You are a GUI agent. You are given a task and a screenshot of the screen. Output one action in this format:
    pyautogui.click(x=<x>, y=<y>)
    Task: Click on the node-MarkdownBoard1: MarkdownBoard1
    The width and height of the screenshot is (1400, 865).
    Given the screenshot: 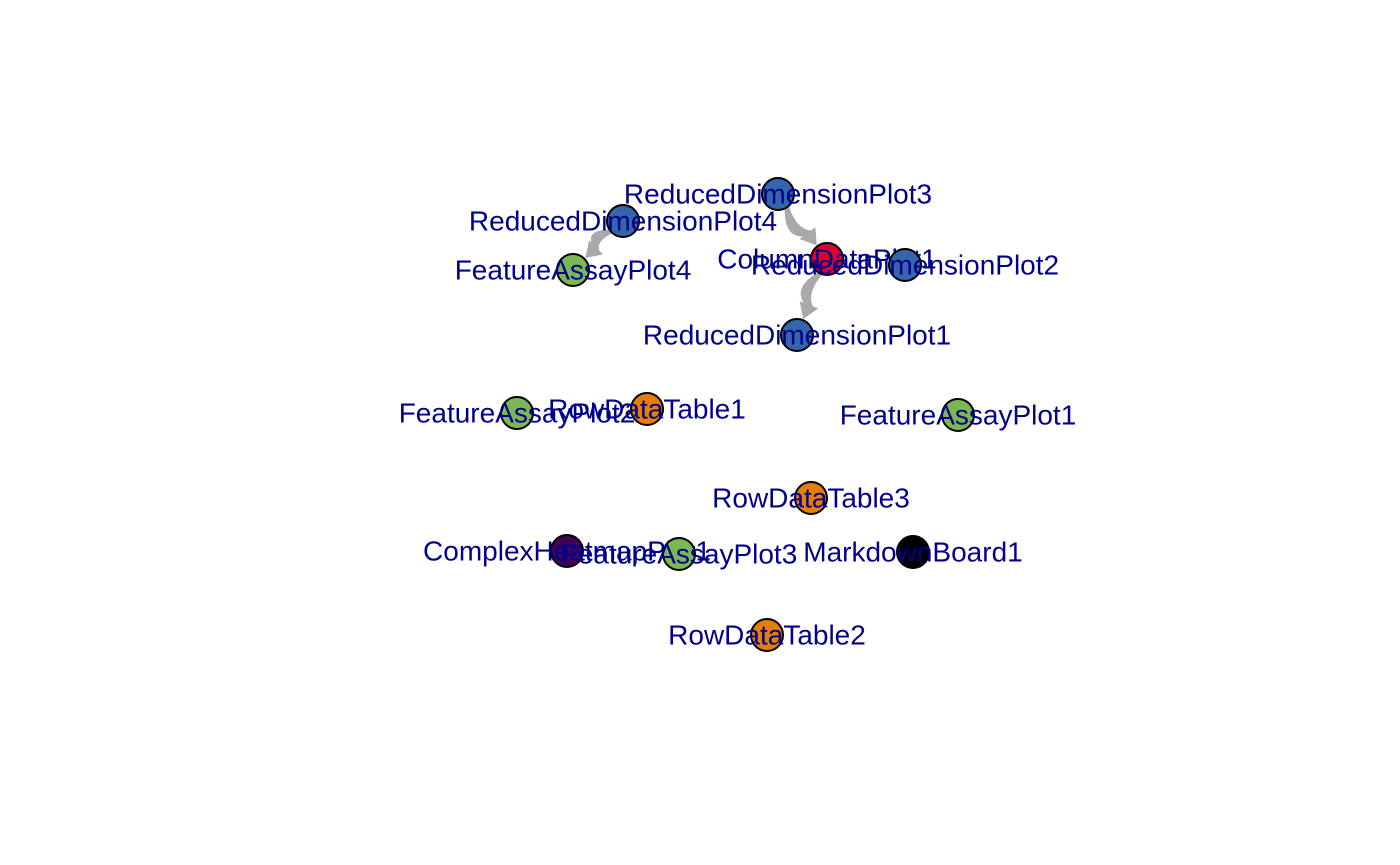 What is the action you would take?
    pyautogui.click(x=913, y=552)
    